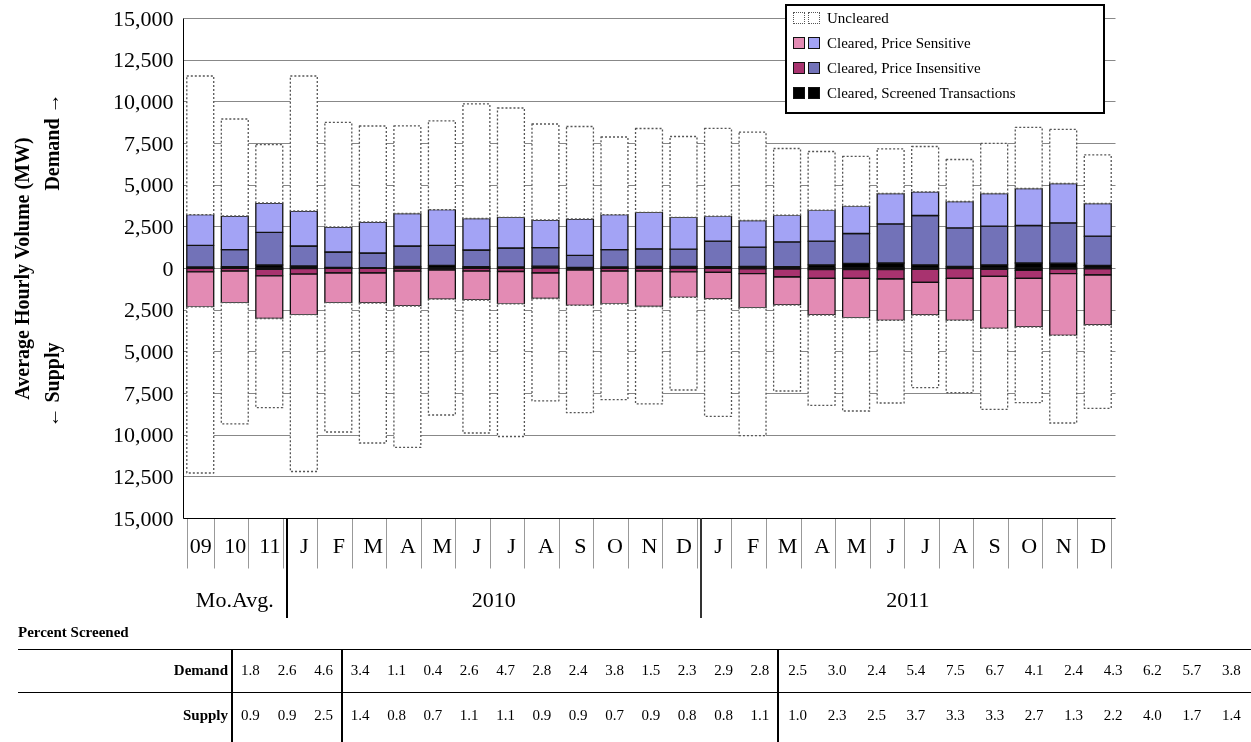 The width and height of the screenshot is (1251, 742). I want to click on x-tick-label: 10, so click(235, 545).